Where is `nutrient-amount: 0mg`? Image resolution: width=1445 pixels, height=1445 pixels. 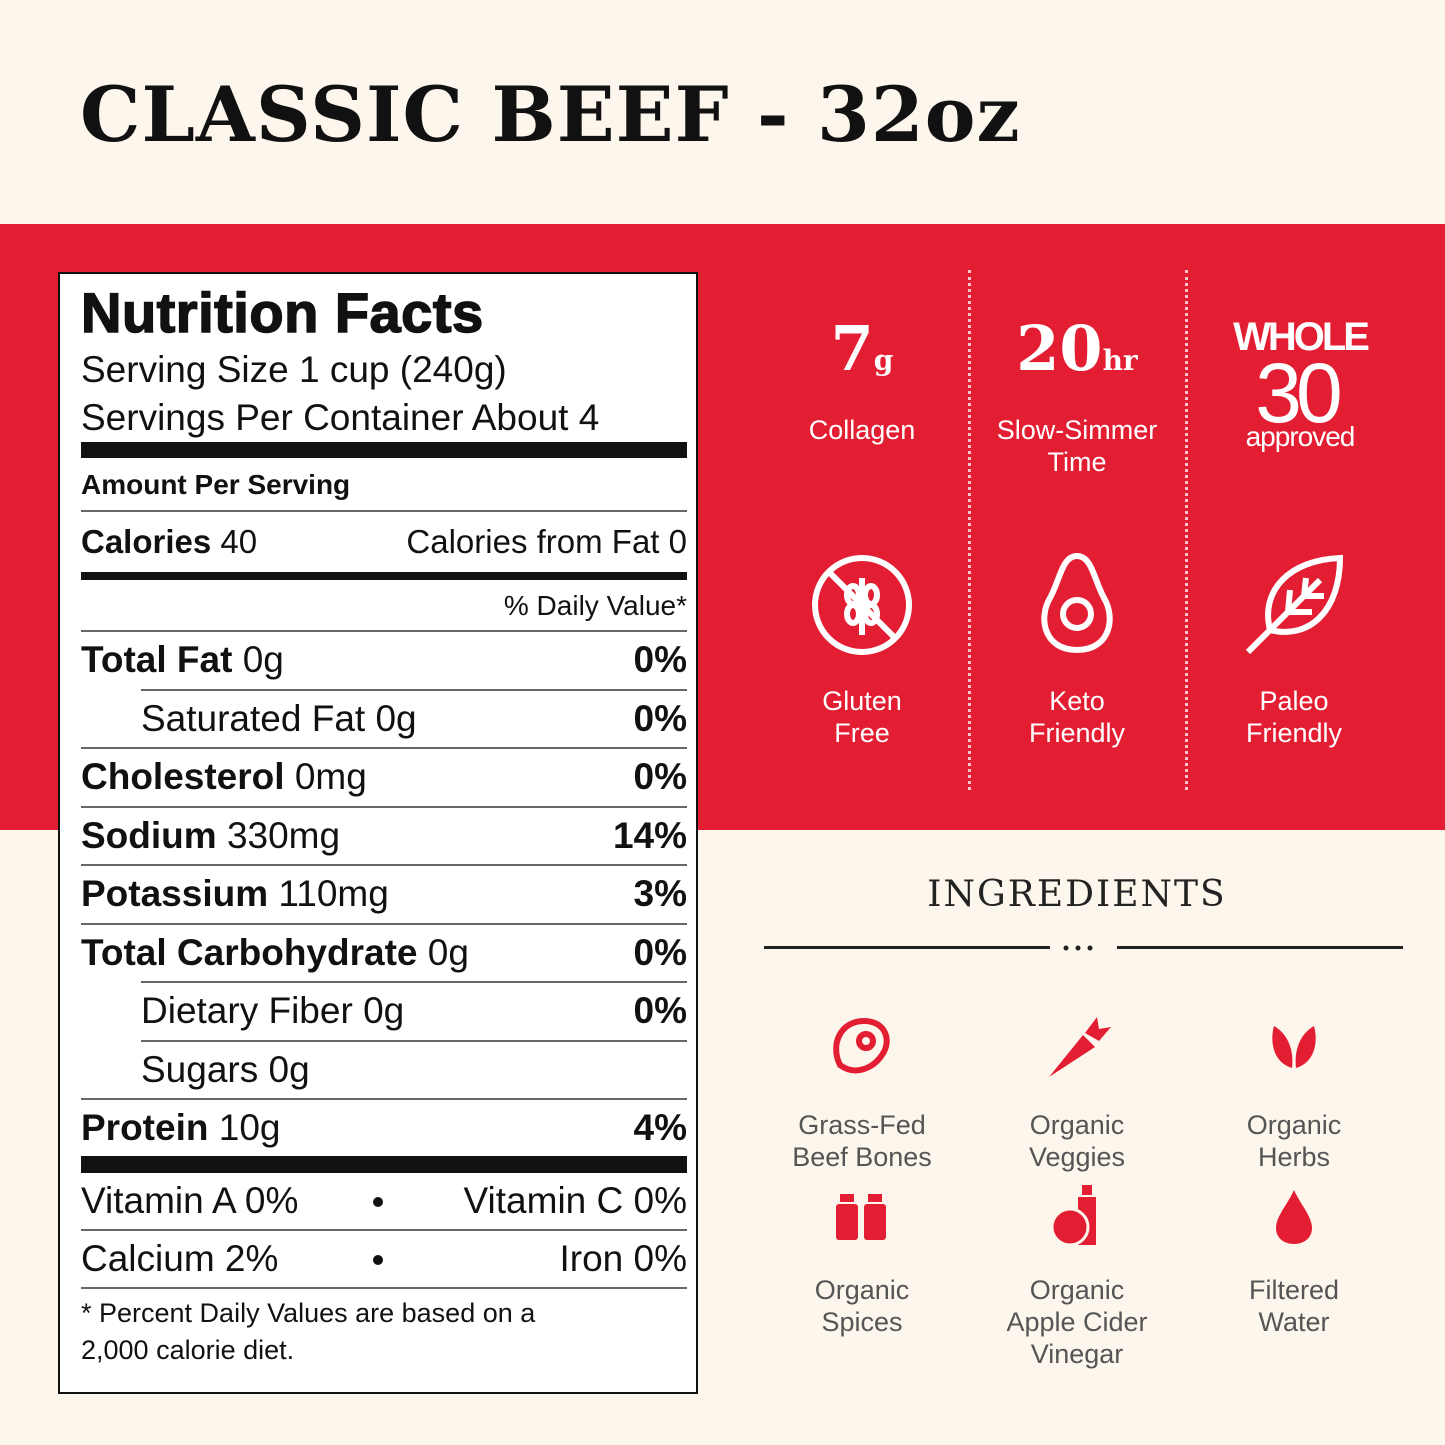
nutrient-amount: 0mg is located at coordinates (330, 777).